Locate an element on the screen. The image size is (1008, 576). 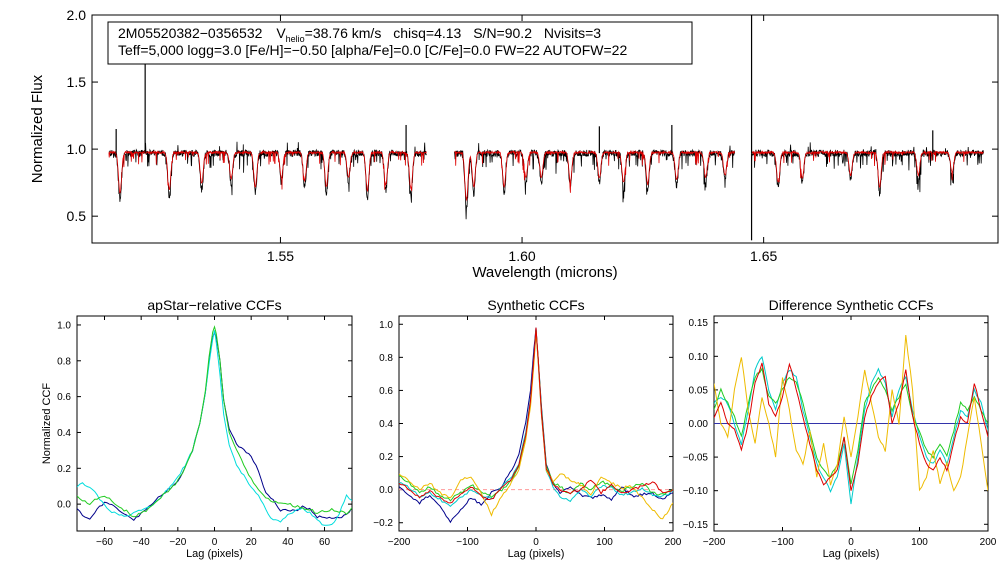
y-tick-label: 0.15 is located at coordinates (699, 323).